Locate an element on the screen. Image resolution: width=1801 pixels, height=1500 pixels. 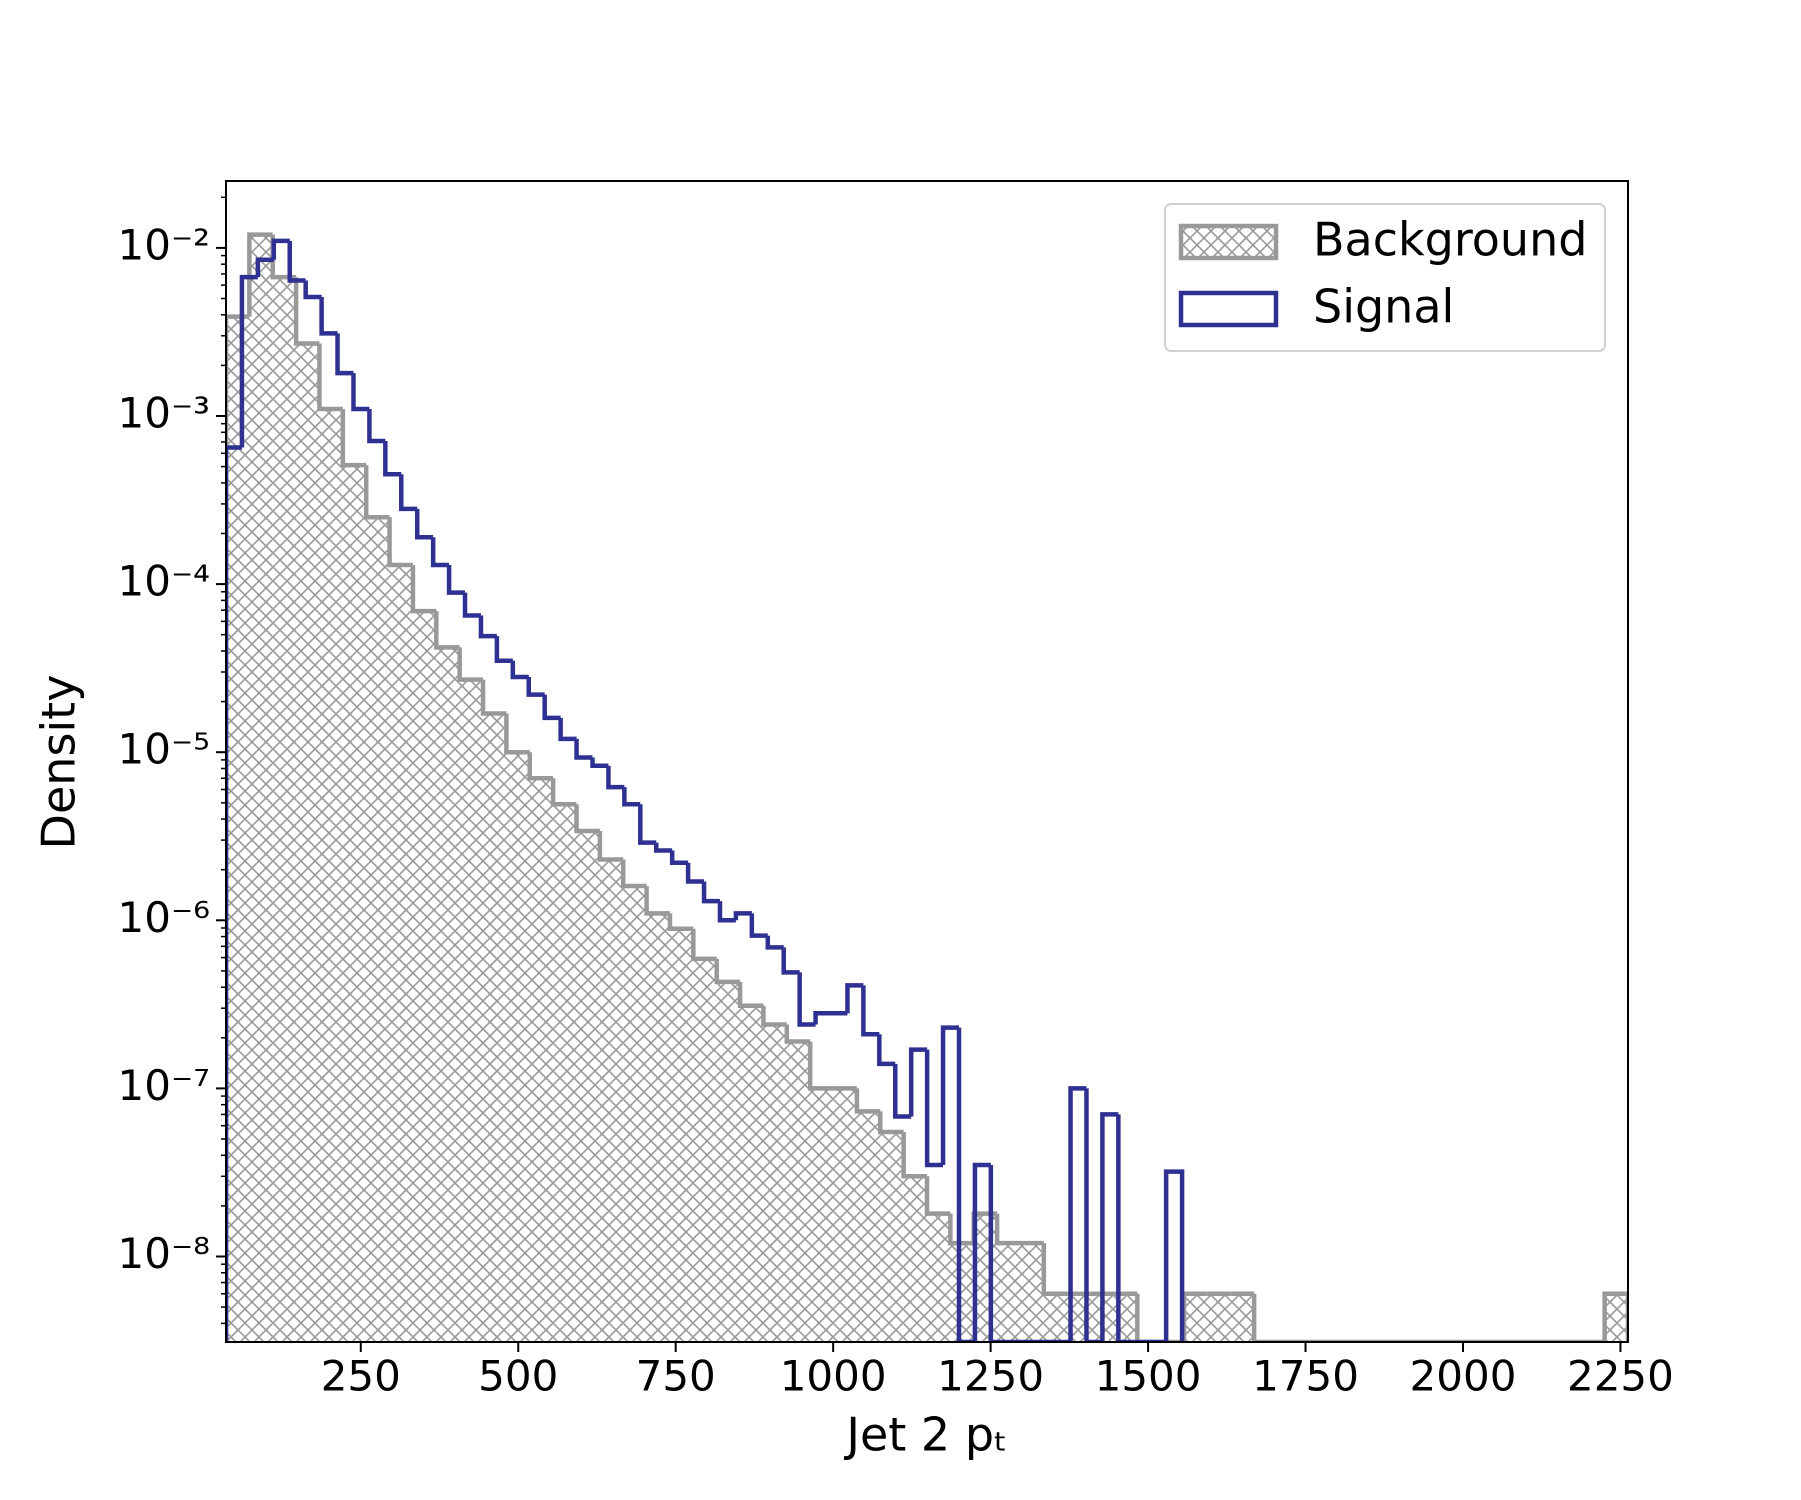
y-tick-label: 10⁻² is located at coordinates (164, 244).